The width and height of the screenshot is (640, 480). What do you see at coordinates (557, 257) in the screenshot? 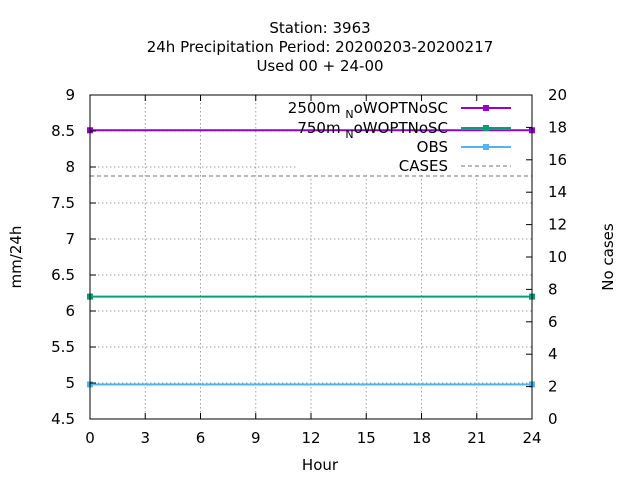
I see `y2-tick-label: 10` at bounding box center [557, 257].